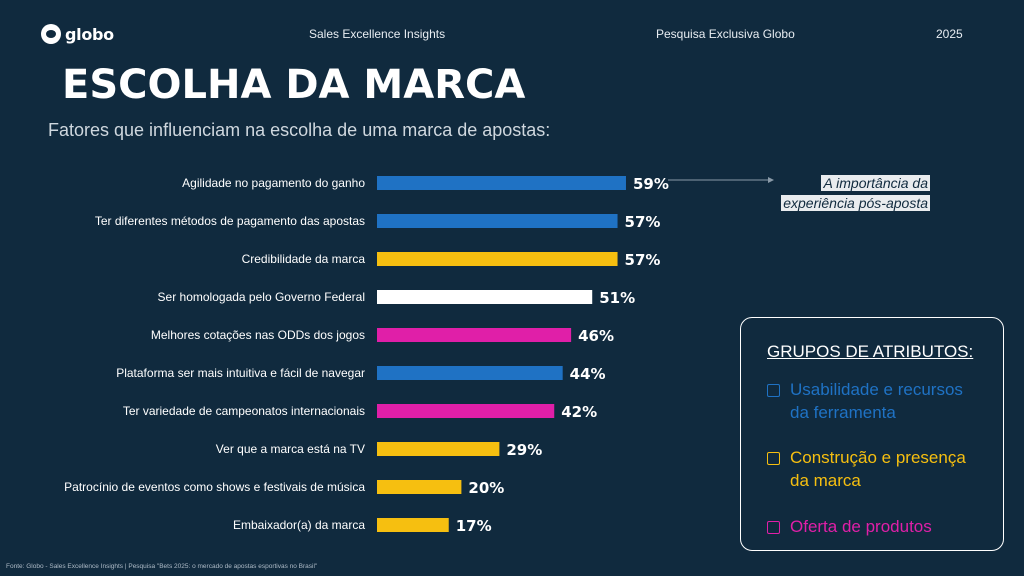  Describe the element at coordinates (855, 203) in the screenshot. I see `annotation-line-2: experiência pós-aposta` at that location.